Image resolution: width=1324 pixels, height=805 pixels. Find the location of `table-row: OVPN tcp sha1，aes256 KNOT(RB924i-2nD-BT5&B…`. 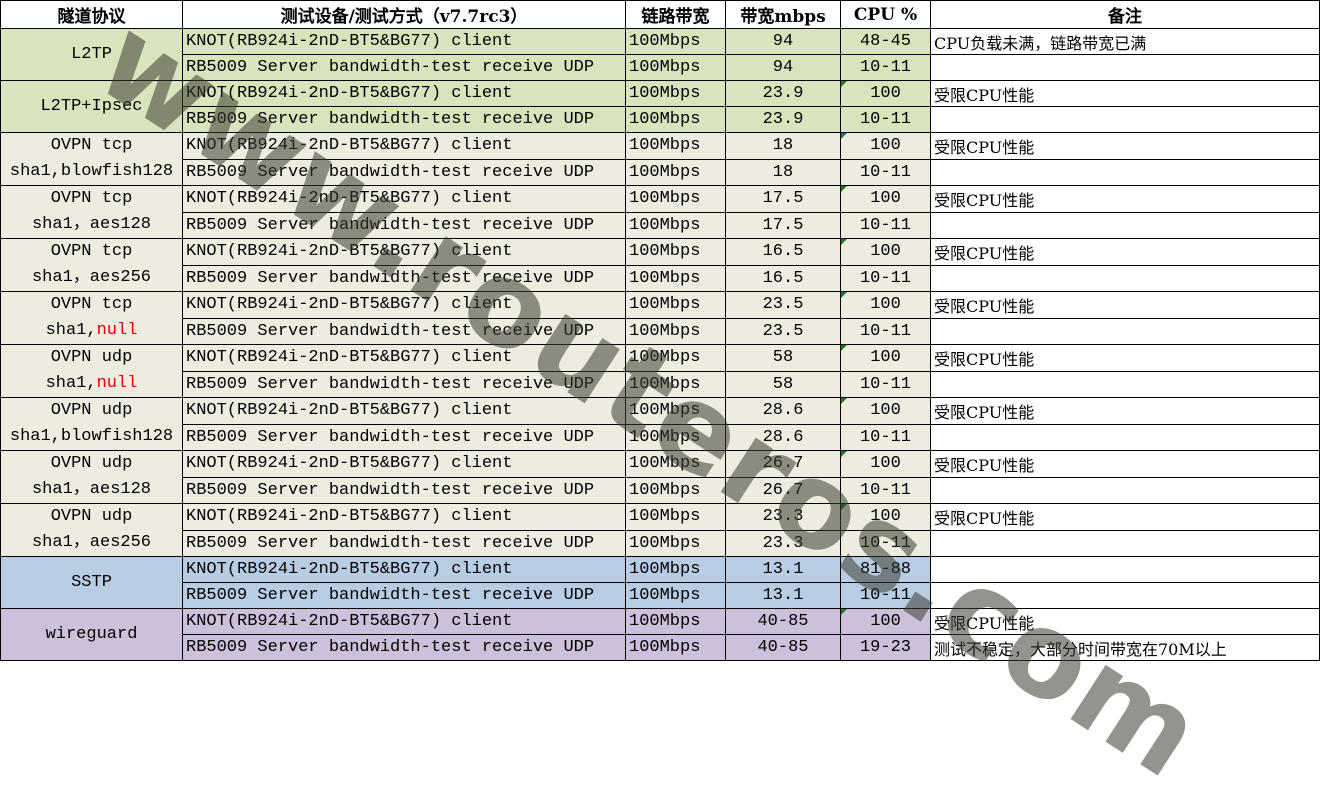

table-row: OVPN tcp sha1，aes256 KNOT(RB924i-2nD-BT5&B… is located at coordinates (660, 265).